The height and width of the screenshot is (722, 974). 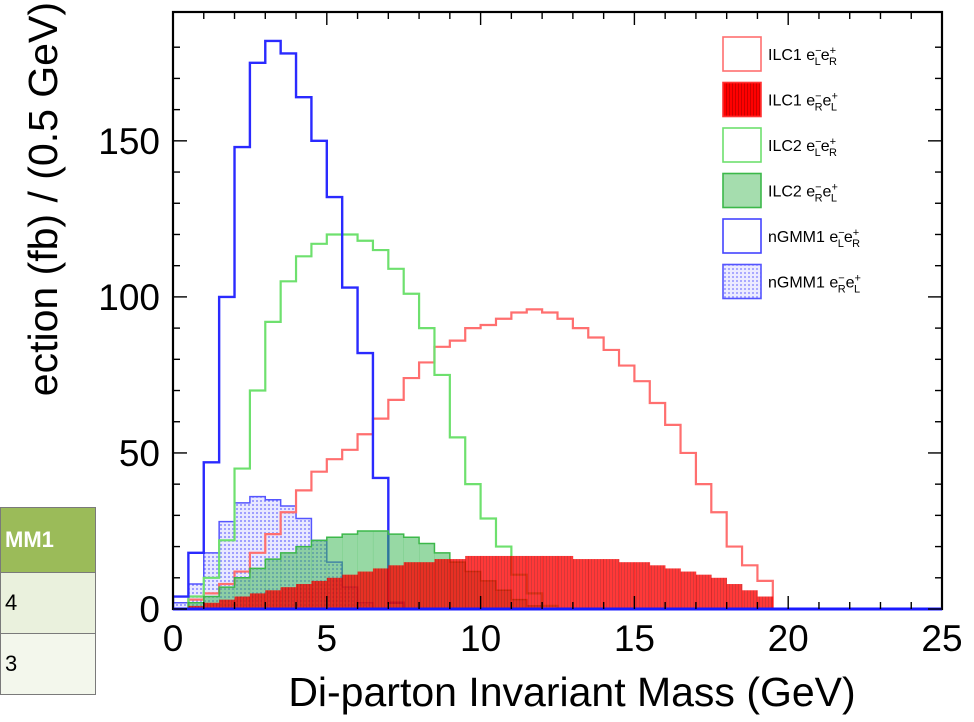 What do you see at coordinates (814, 238) in the screenshot?
I see `legend-label: nGMM1 e− Le+ R` at bounding box center [814, 238].